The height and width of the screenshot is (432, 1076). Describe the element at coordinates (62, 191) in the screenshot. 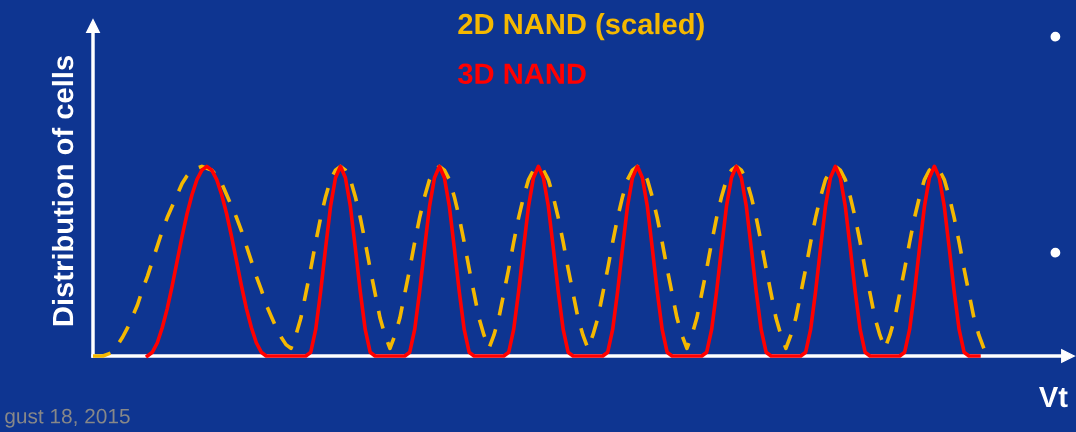

I see `y-axis-title: Distribution of cells` at that location.